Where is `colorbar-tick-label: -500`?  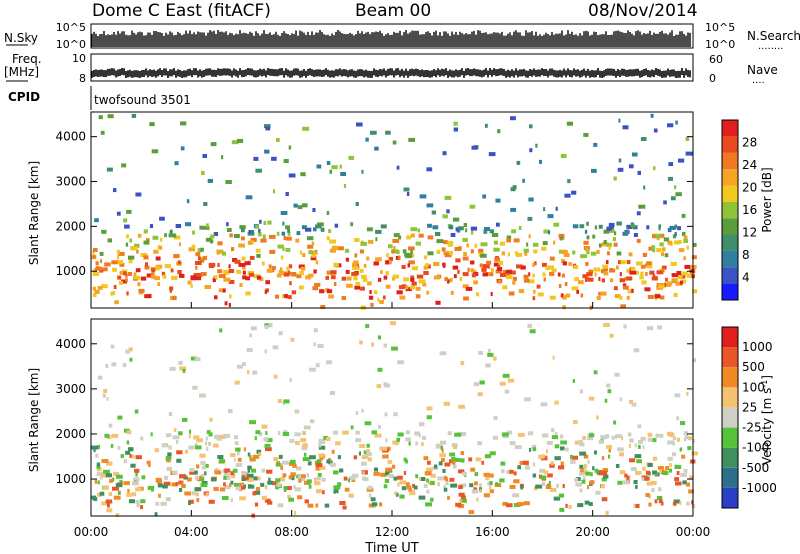
colorbar-tick-label: -500 is located at coordinates (755, 468).